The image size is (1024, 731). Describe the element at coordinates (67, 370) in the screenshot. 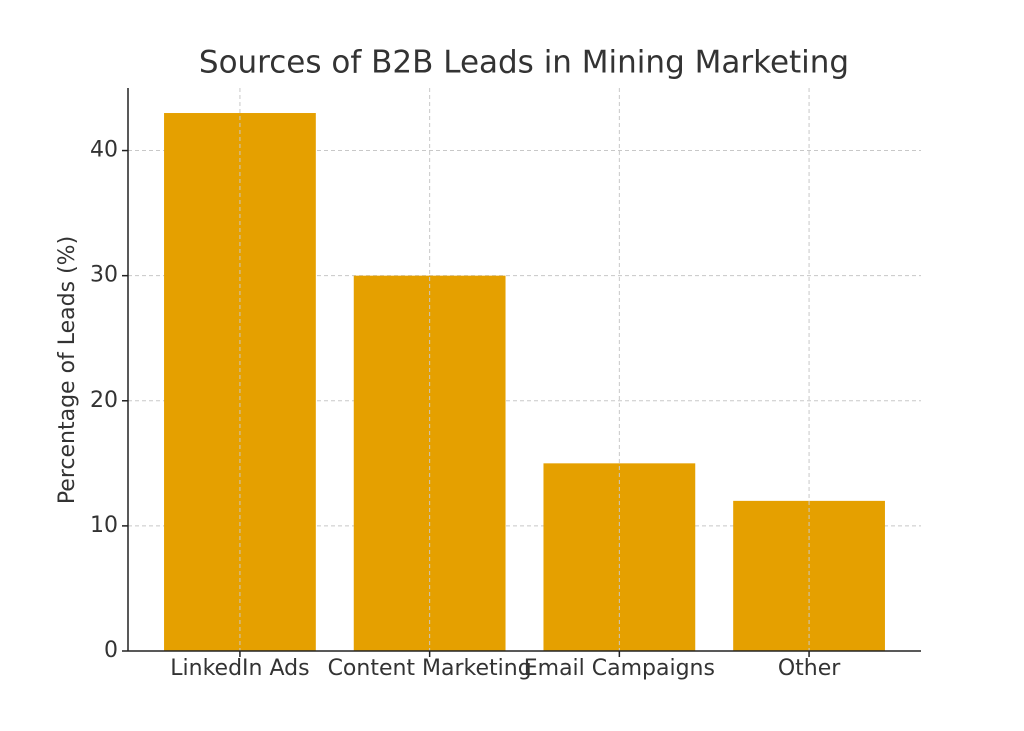

I see `y-axis-label: Percentage of Leads (%)` at that location.